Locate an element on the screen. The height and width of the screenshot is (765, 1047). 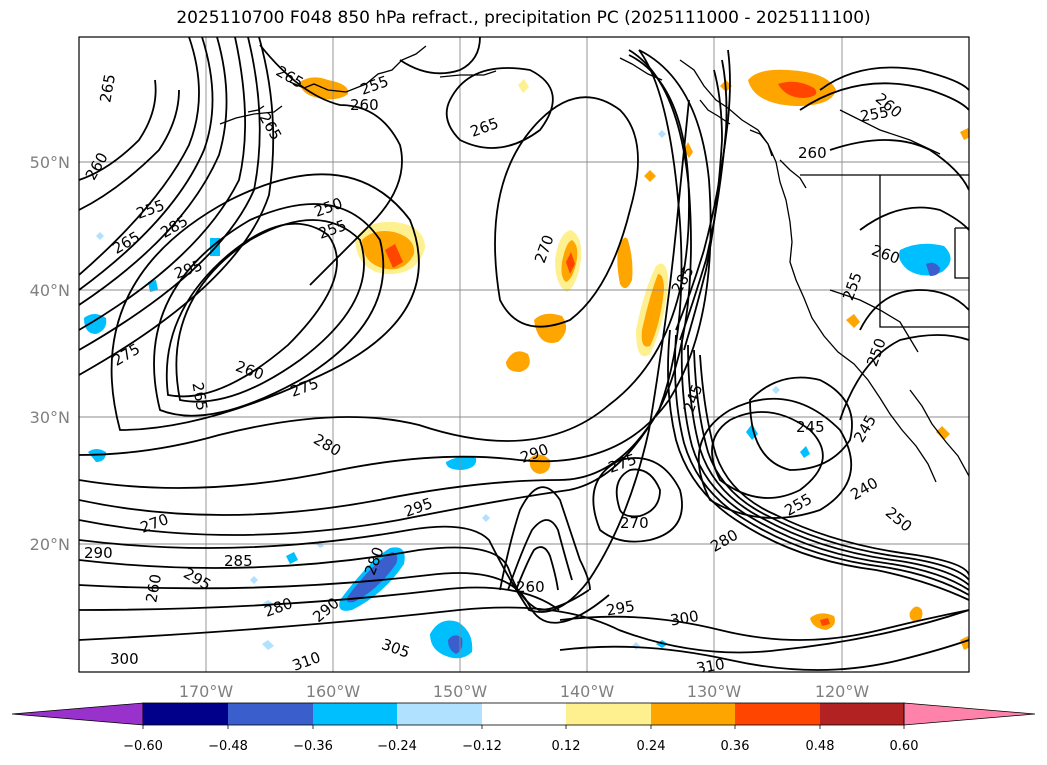
colorbar-extend-high is located at coordinates (969, 714).